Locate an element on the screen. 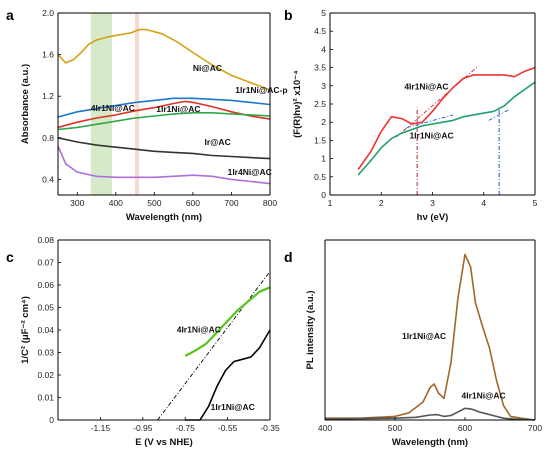 The image size is (550, 463). y-tick-label: 1.2 is located at coordinates (48, 96).